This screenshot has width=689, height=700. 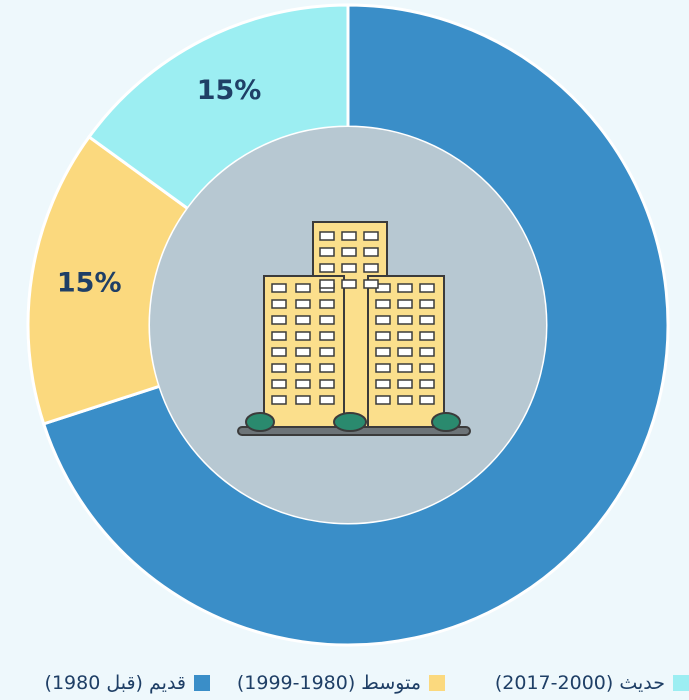 I want to click on legend-item: حديث (2000-2017), so click(x=592, y=683).